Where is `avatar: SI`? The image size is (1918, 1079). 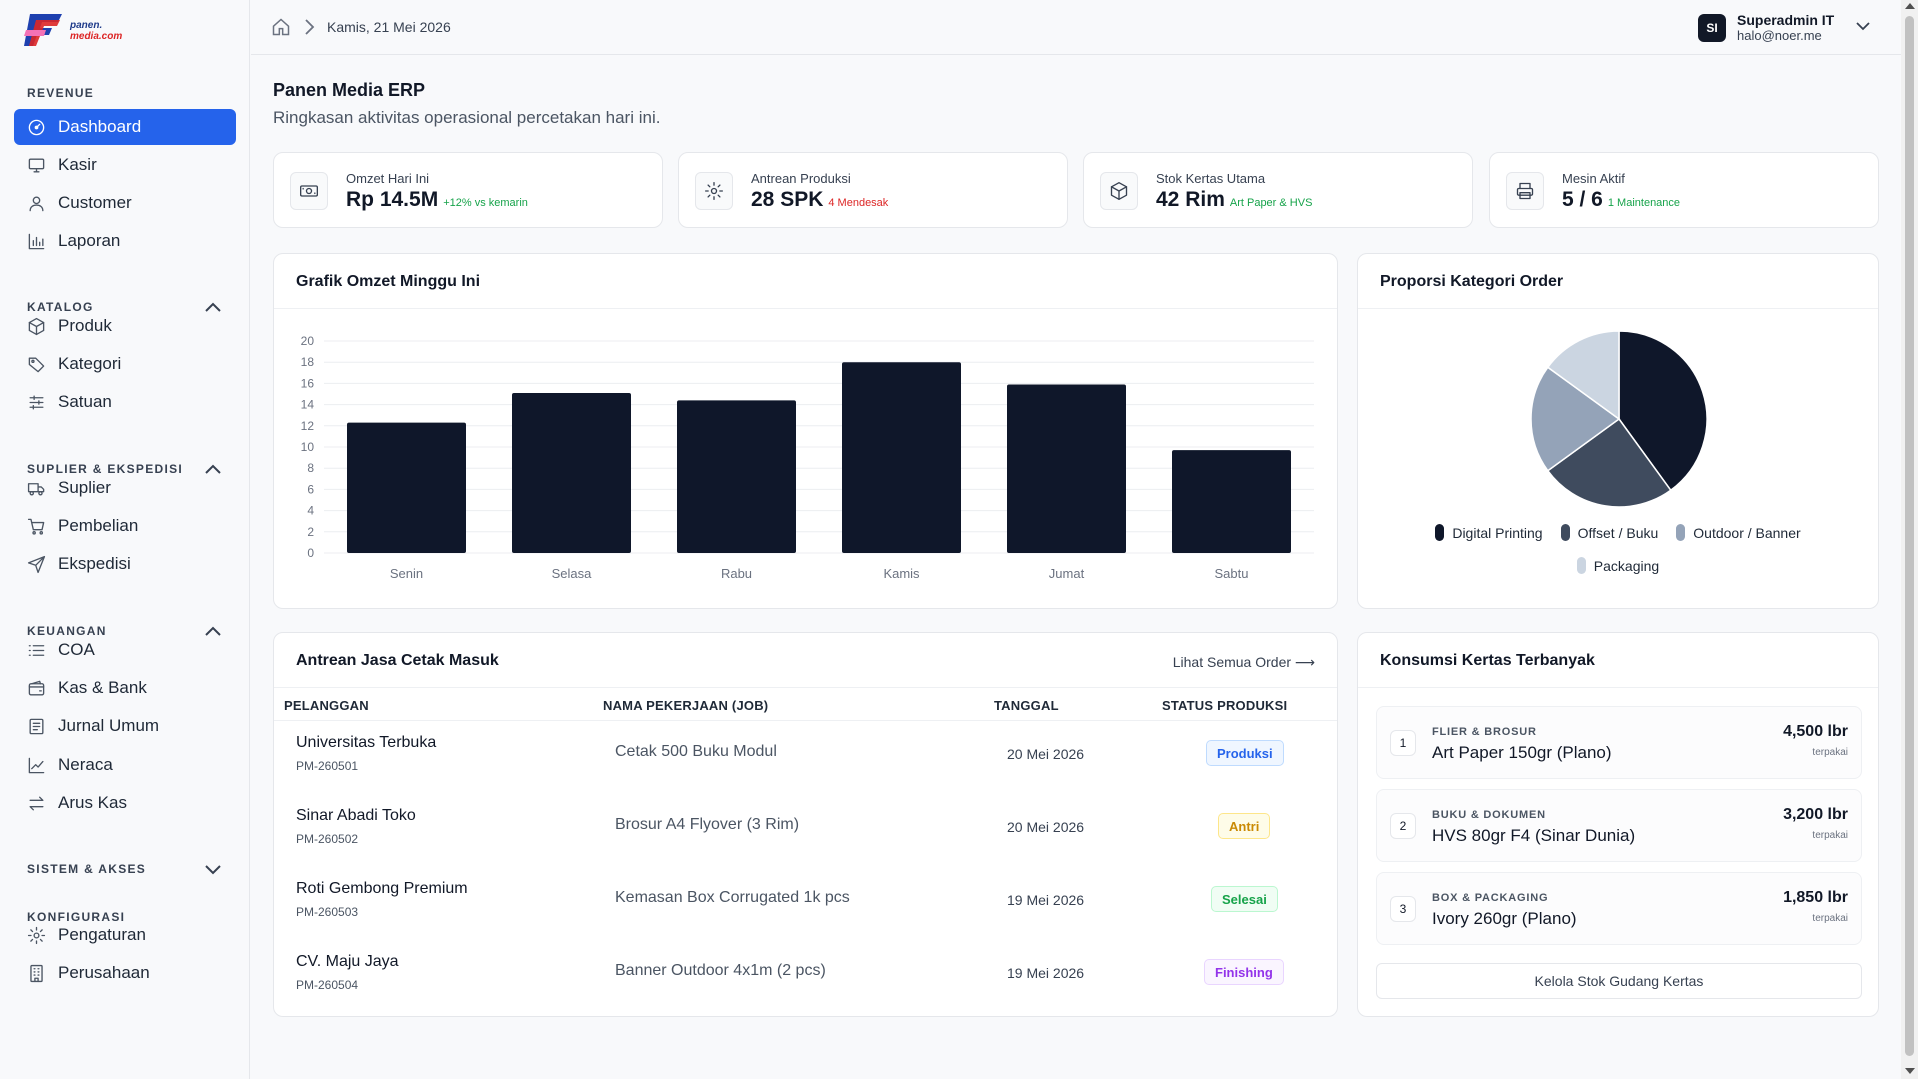
avatar: SI is located at coordinates (1712, 28).